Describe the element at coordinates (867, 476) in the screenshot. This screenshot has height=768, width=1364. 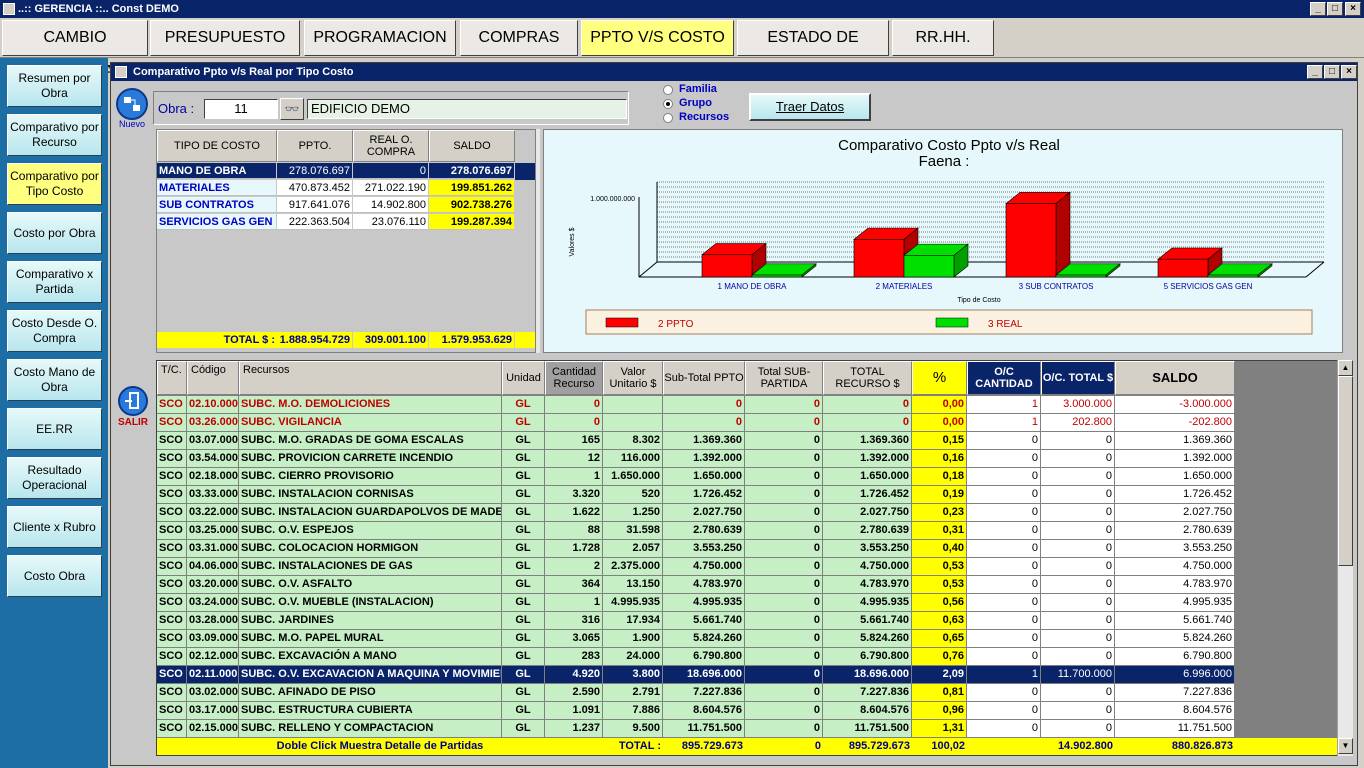
I see `detail-cell: 1.650.000` at that location.